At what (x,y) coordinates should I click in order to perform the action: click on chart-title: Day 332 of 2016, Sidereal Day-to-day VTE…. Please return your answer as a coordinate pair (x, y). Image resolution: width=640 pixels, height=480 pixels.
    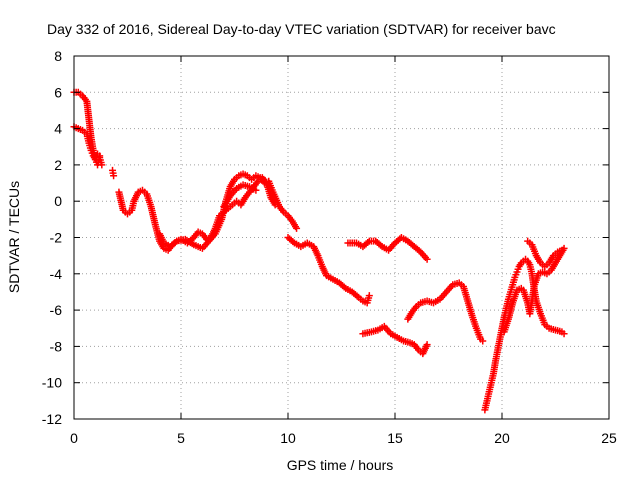
    Looking at the image, I should click on (301, 29).